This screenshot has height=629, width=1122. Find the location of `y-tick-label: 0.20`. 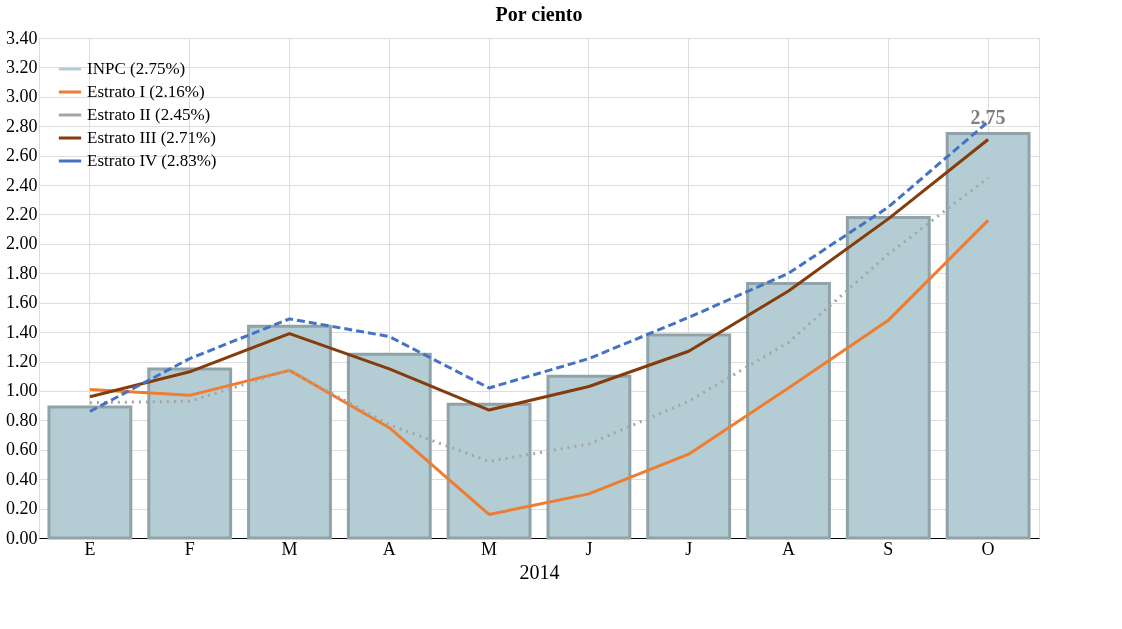

y-tick-label: 0.20 is located at coordinates (22, 508).